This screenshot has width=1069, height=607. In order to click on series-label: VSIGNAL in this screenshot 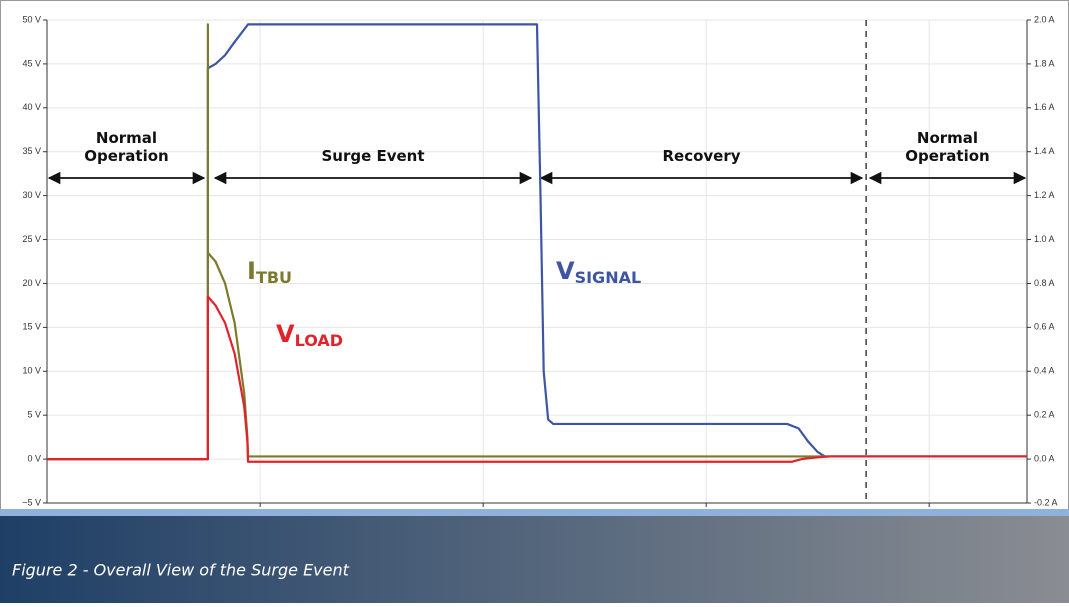, I will do `click(598, 272)`.